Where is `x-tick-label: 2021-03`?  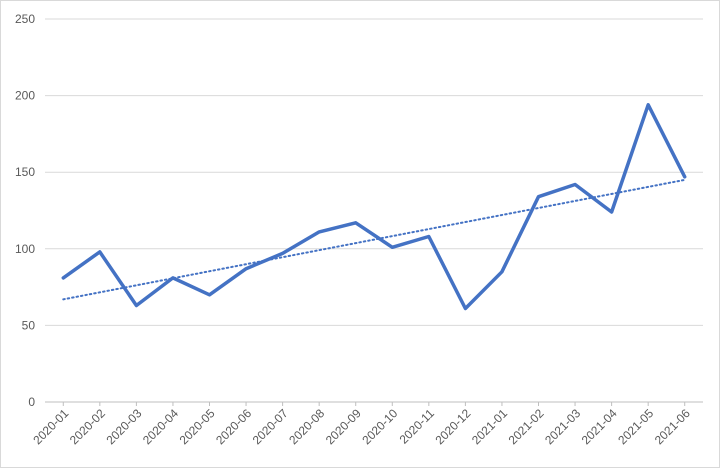
x-tick-label: 2021-03 is located at coordinates (562, 426).